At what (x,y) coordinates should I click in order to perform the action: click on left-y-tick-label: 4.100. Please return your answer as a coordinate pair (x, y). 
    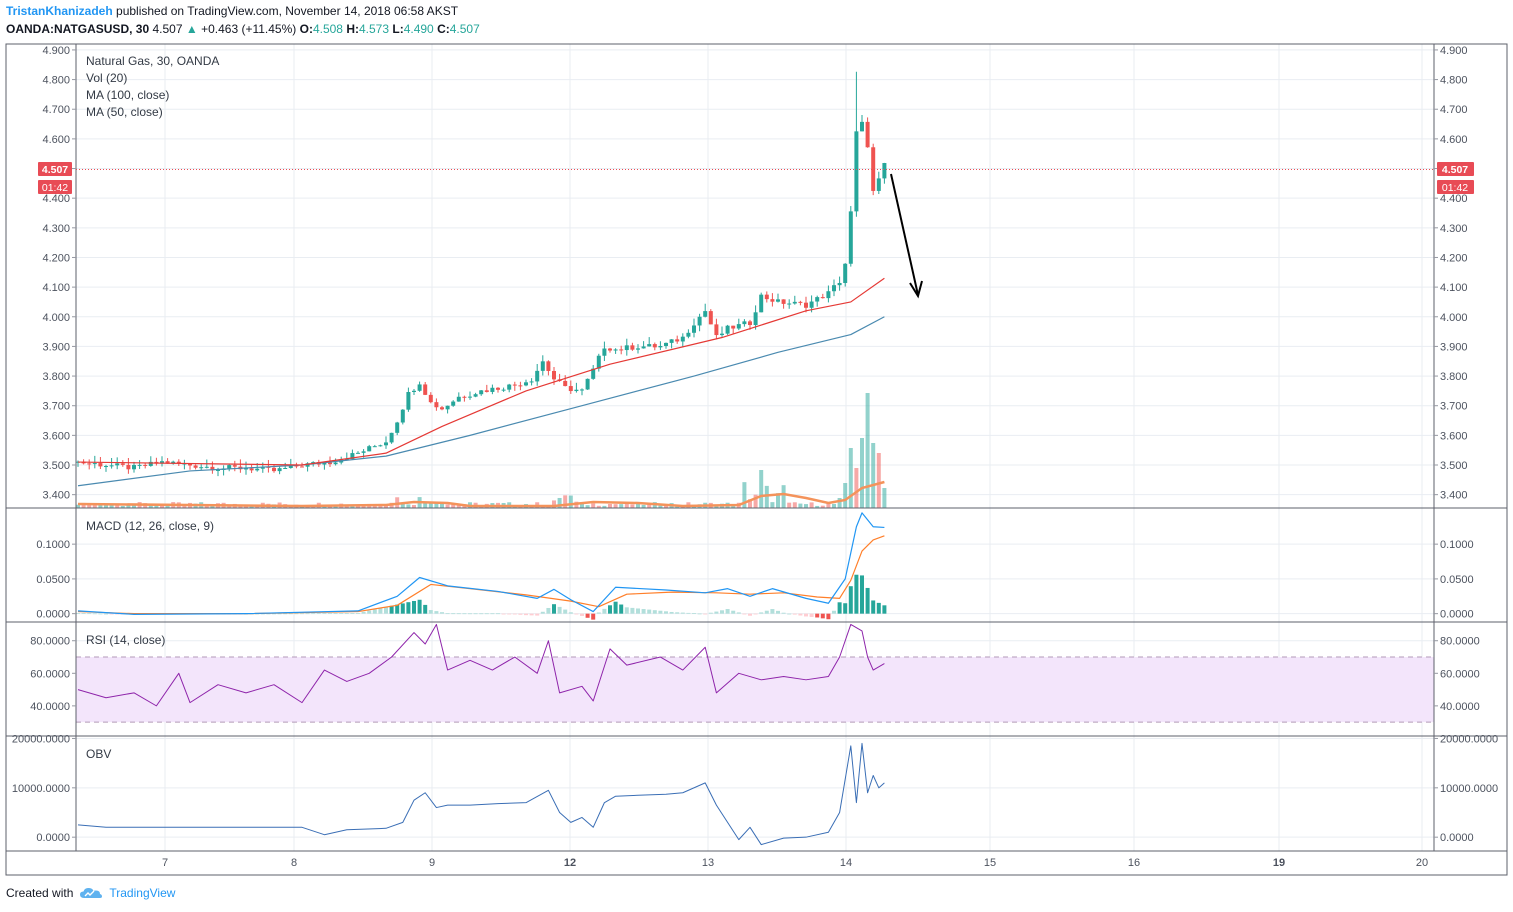
    Looking at the image, I should click on (56, 288).